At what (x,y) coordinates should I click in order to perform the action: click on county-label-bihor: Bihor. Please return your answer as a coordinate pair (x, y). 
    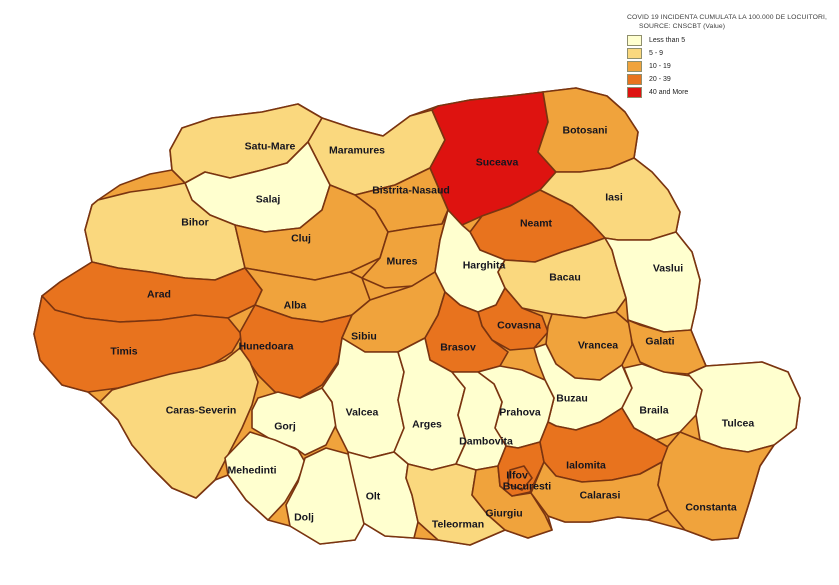
    Looking at the image, I should click on (194, 223).